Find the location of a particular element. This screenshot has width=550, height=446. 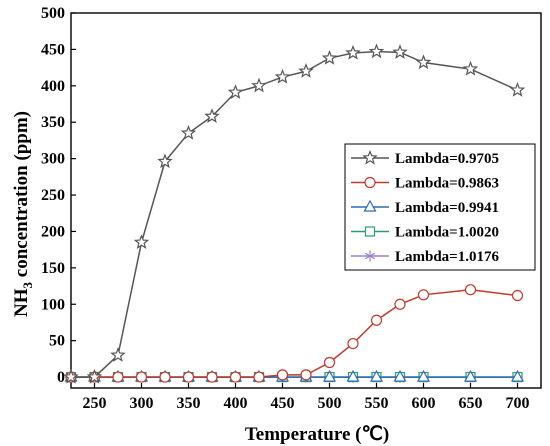

x-tick-label-350: 350 is located at coordinates (189, 403).